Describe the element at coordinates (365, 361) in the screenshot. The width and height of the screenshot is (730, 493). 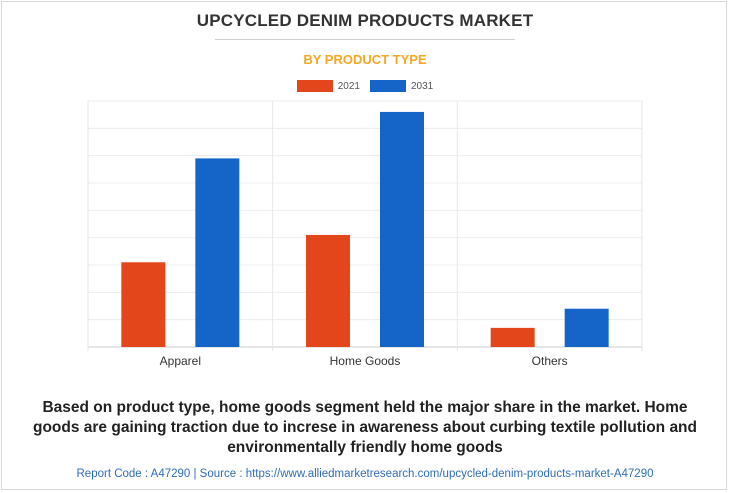
I see `x-tick-label: Home Goods` at that location.